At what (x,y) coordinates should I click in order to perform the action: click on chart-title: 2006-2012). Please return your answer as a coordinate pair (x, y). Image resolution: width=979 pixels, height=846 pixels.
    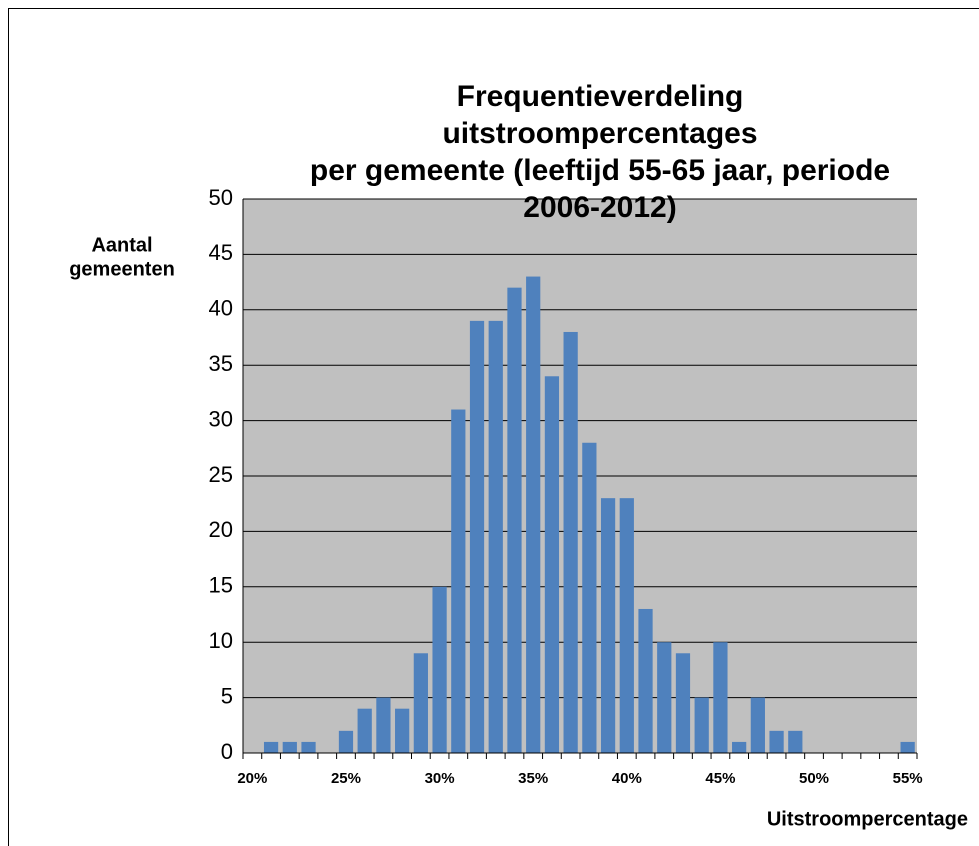
    Looking at the image, I should click on (599, 207).